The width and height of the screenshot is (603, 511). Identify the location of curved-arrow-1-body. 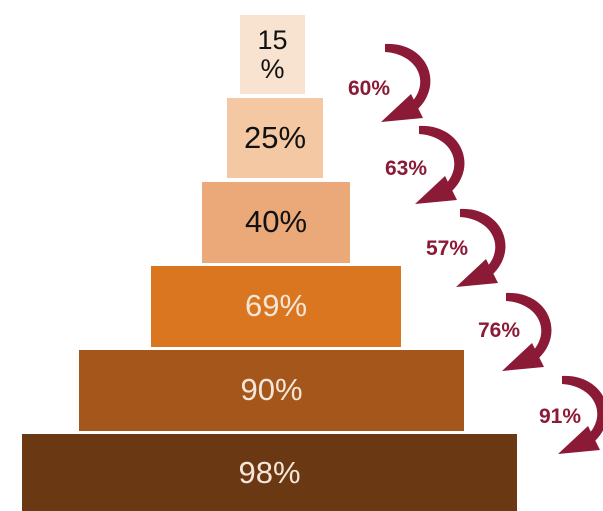
(408, 77).